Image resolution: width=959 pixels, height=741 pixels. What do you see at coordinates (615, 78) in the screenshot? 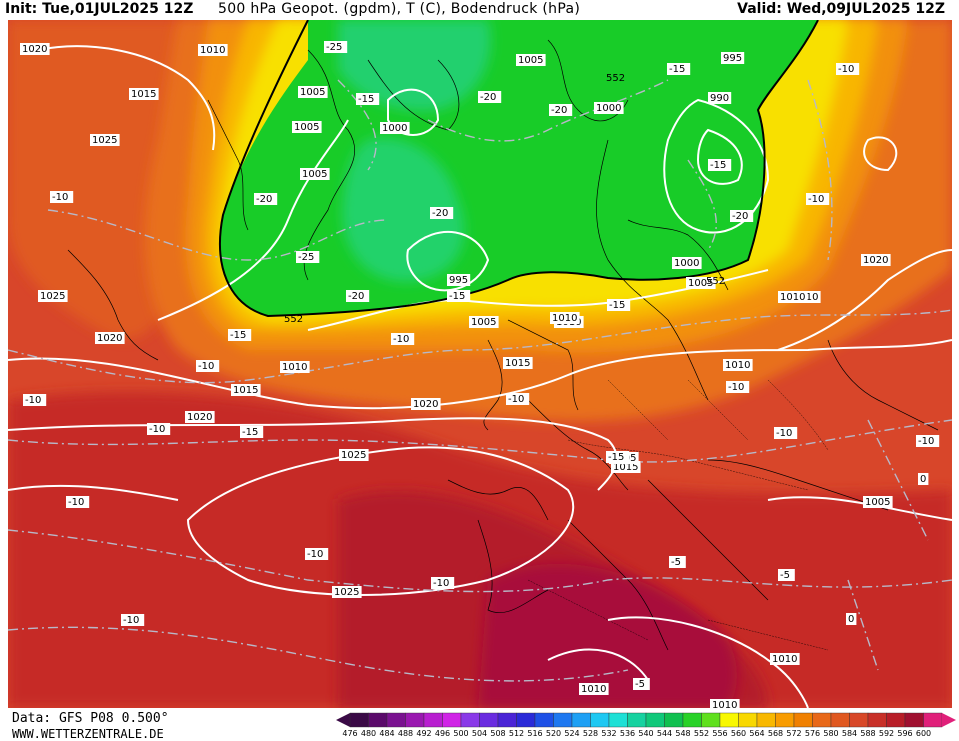
I see `geopotential-label: 552` at bounding box center [615, 78].